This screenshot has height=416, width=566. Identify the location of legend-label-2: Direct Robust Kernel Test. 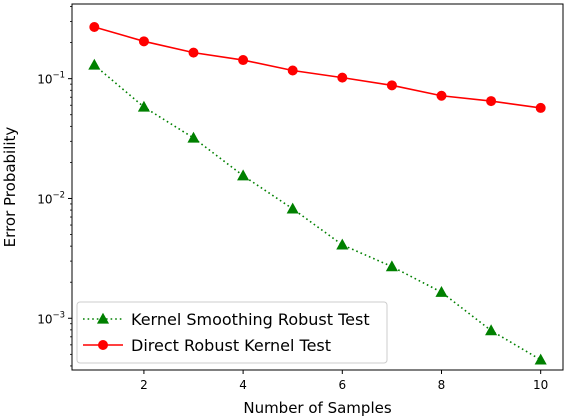
(231, 345).